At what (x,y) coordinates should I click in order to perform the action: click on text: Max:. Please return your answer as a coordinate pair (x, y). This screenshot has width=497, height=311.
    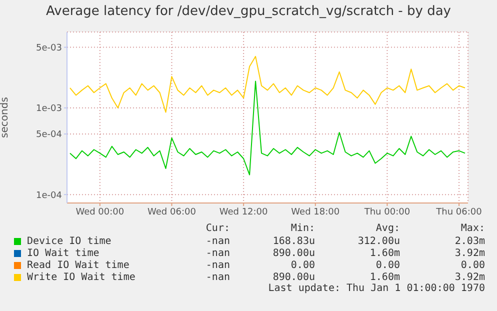
    Looking at the image, I should click on (472, 229).